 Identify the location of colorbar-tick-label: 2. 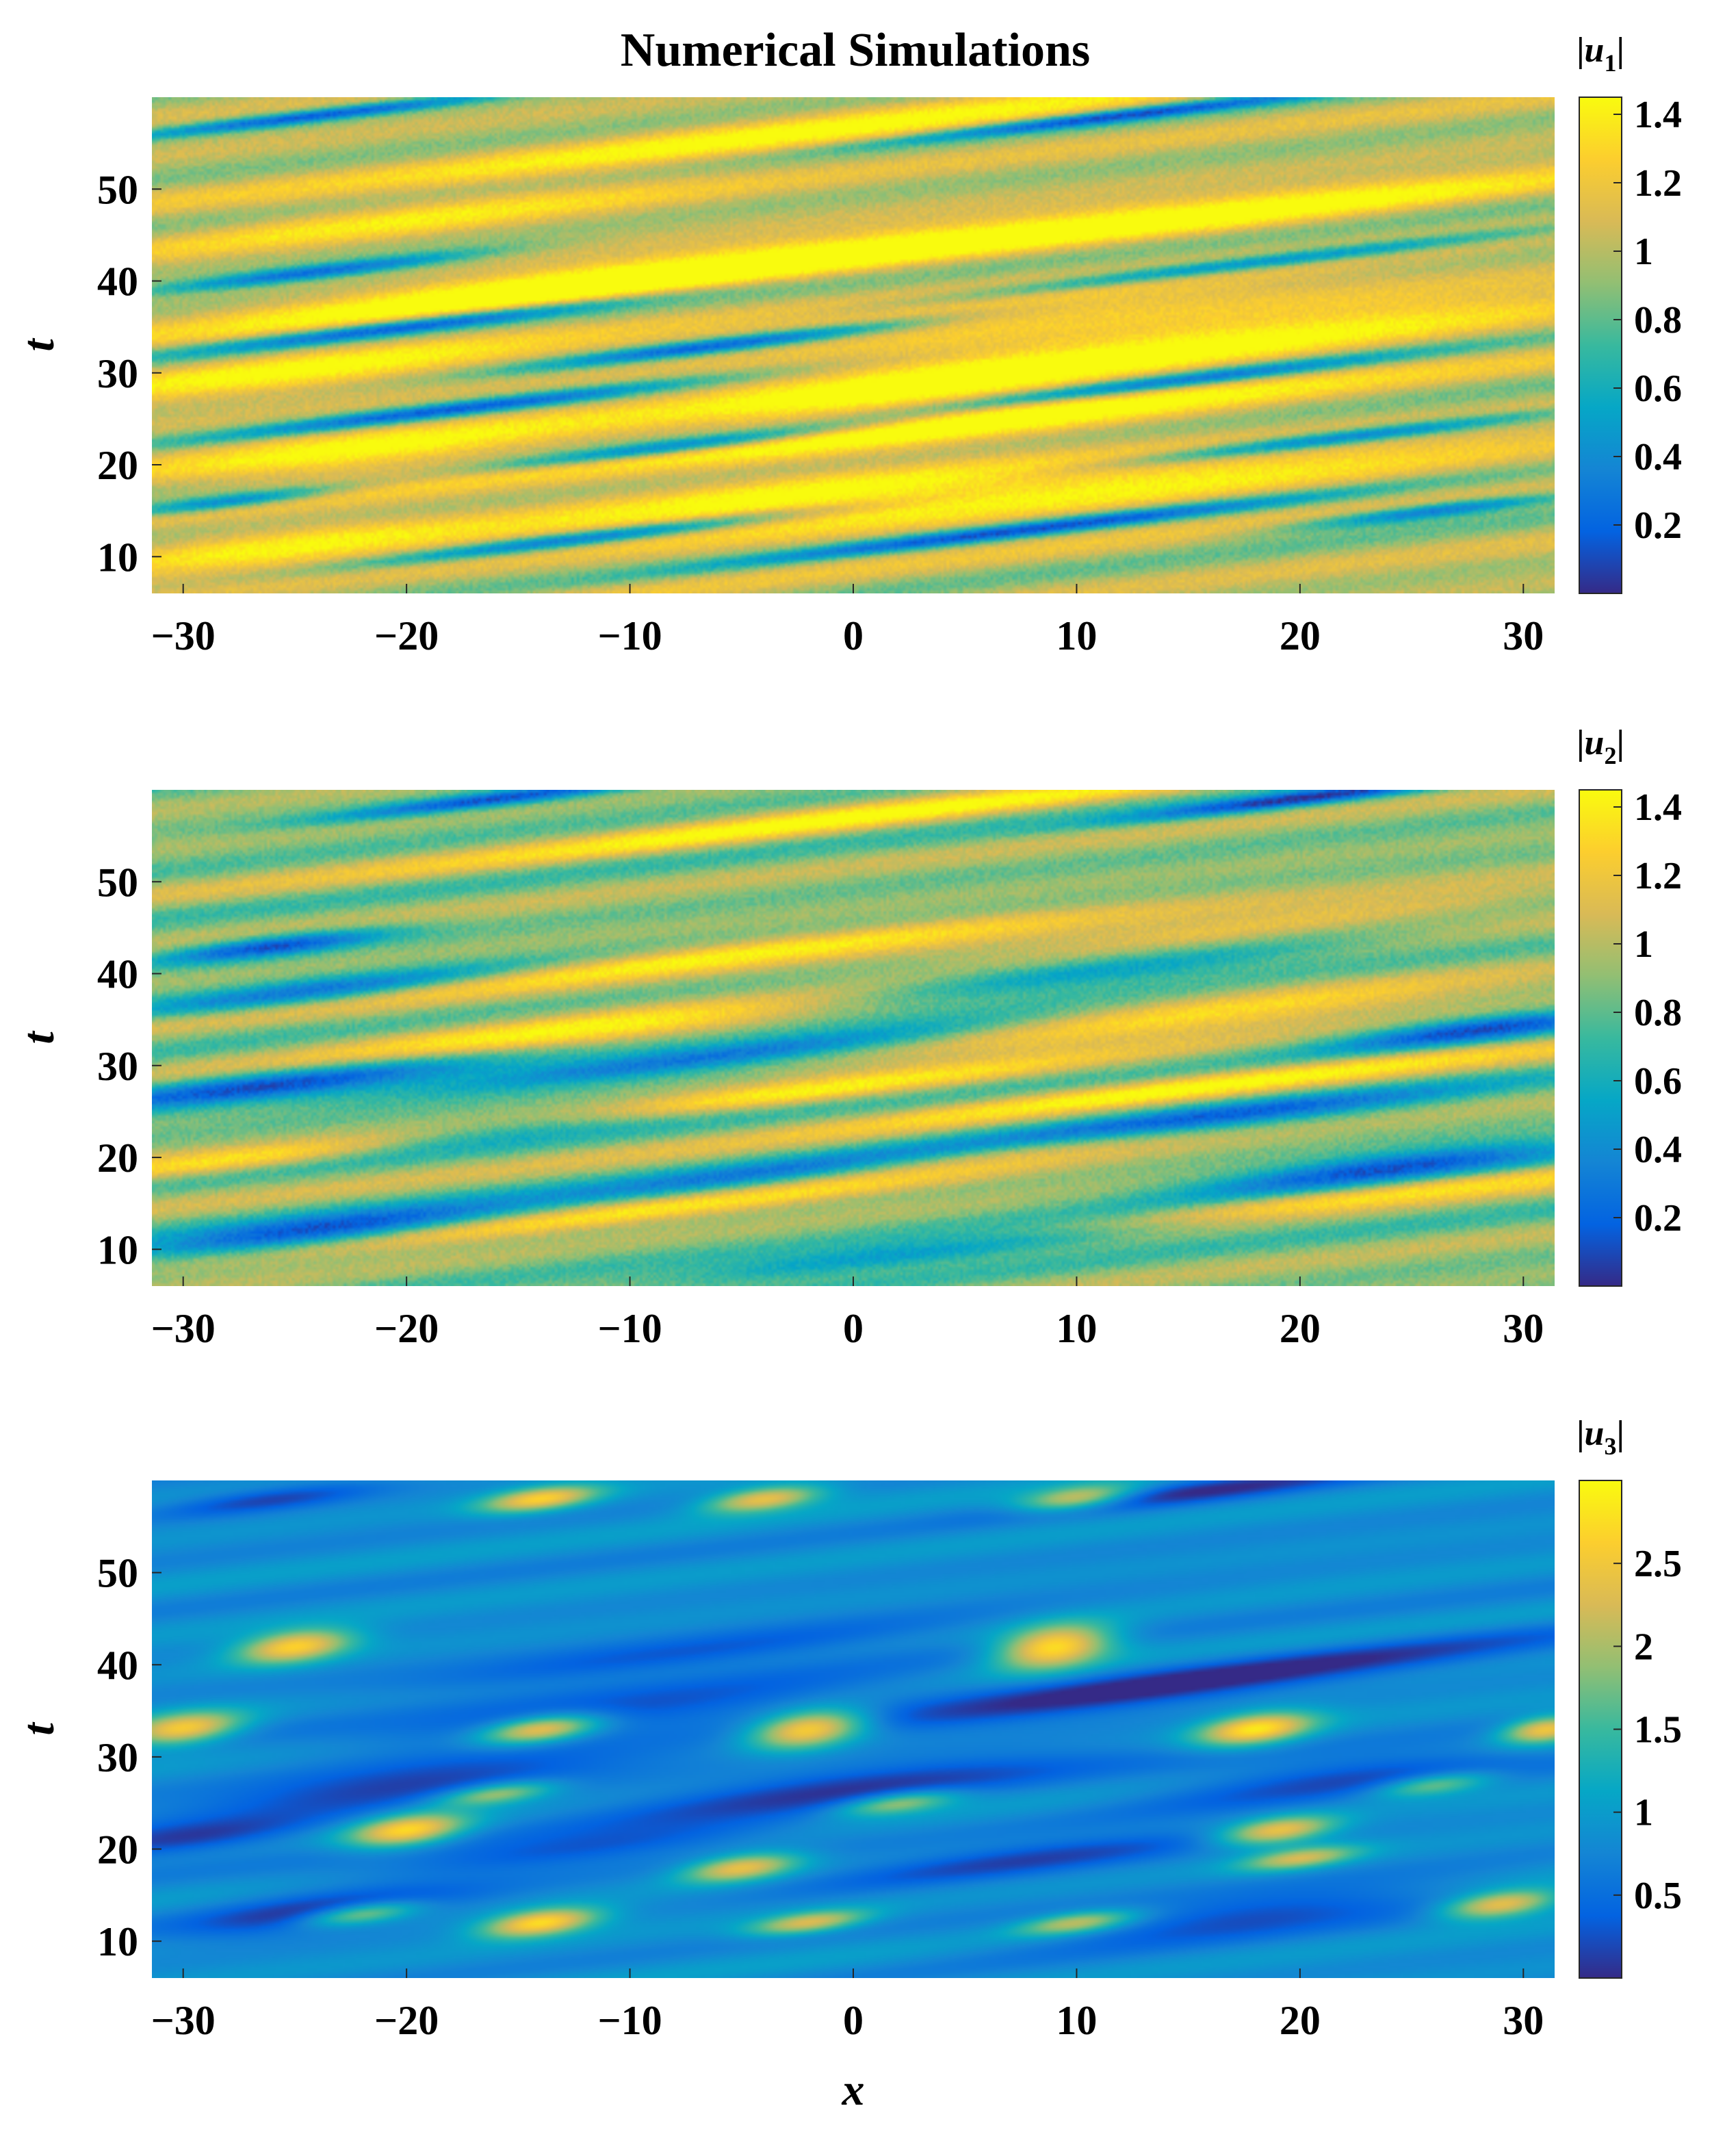
(1644, 1647).